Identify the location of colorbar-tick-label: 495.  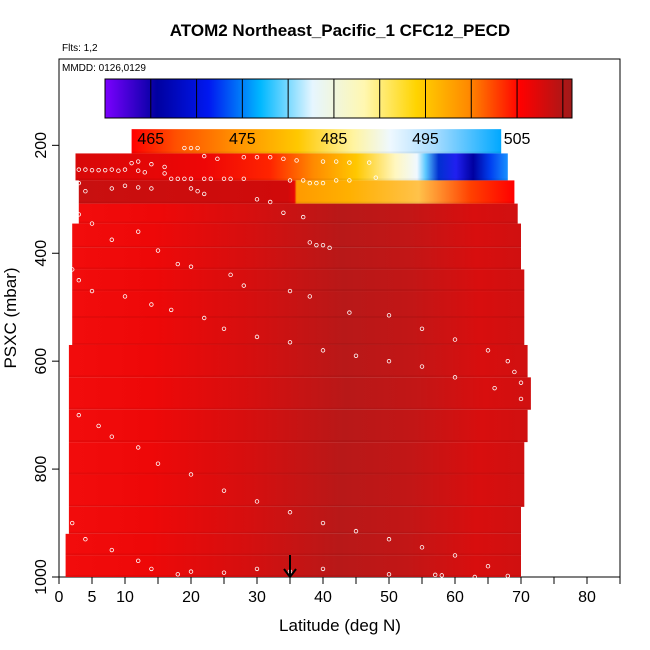
(425, 139).